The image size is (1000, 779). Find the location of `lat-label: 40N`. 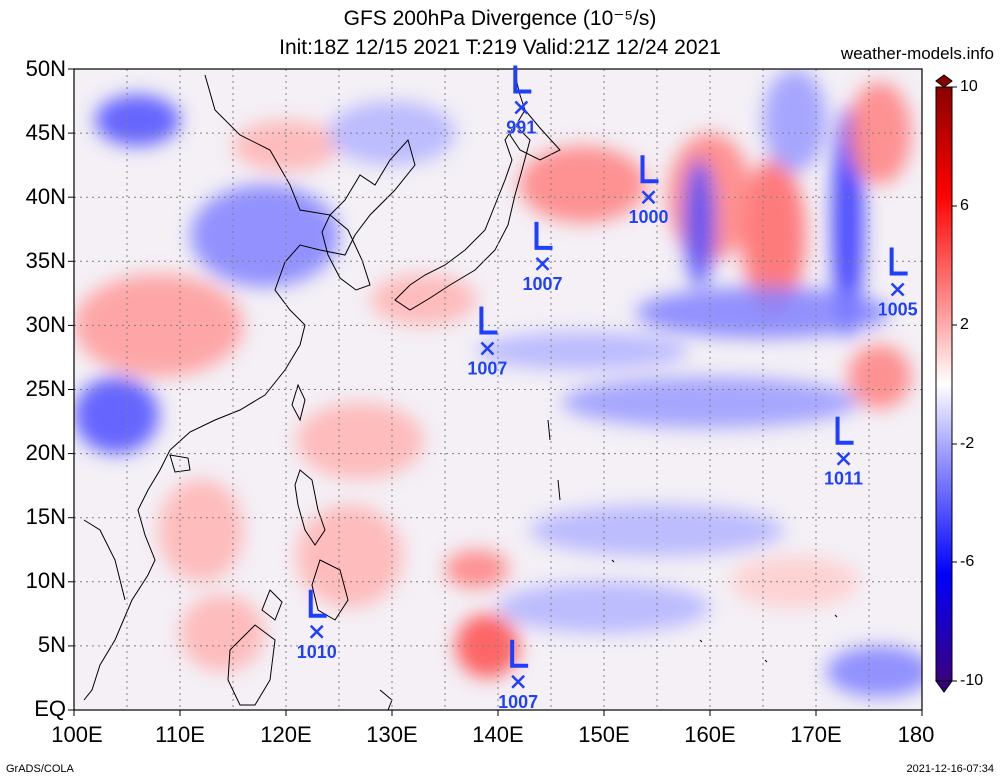

lat-label: 40N is located at coordinates (45, 196).